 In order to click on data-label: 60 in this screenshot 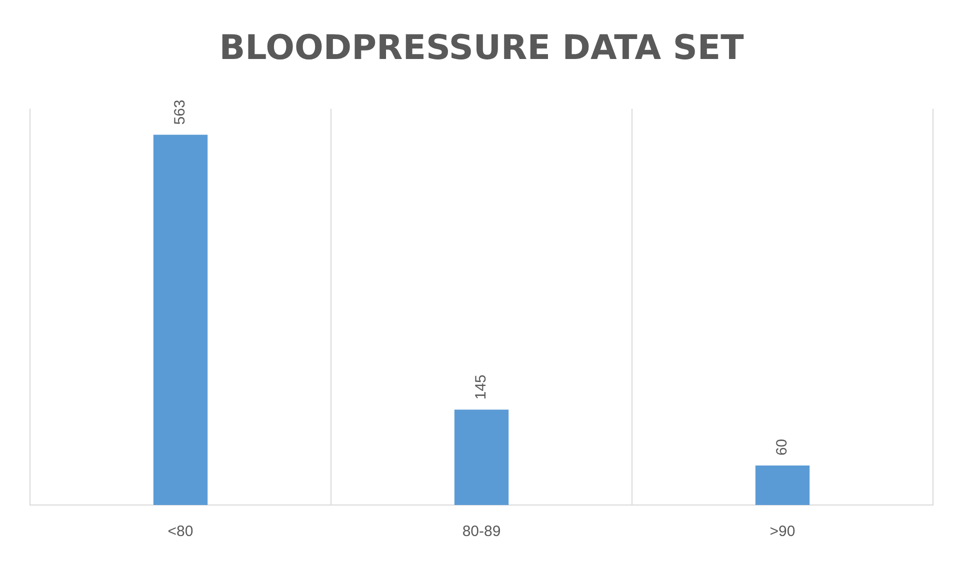, I will do `click(782, 447)`.